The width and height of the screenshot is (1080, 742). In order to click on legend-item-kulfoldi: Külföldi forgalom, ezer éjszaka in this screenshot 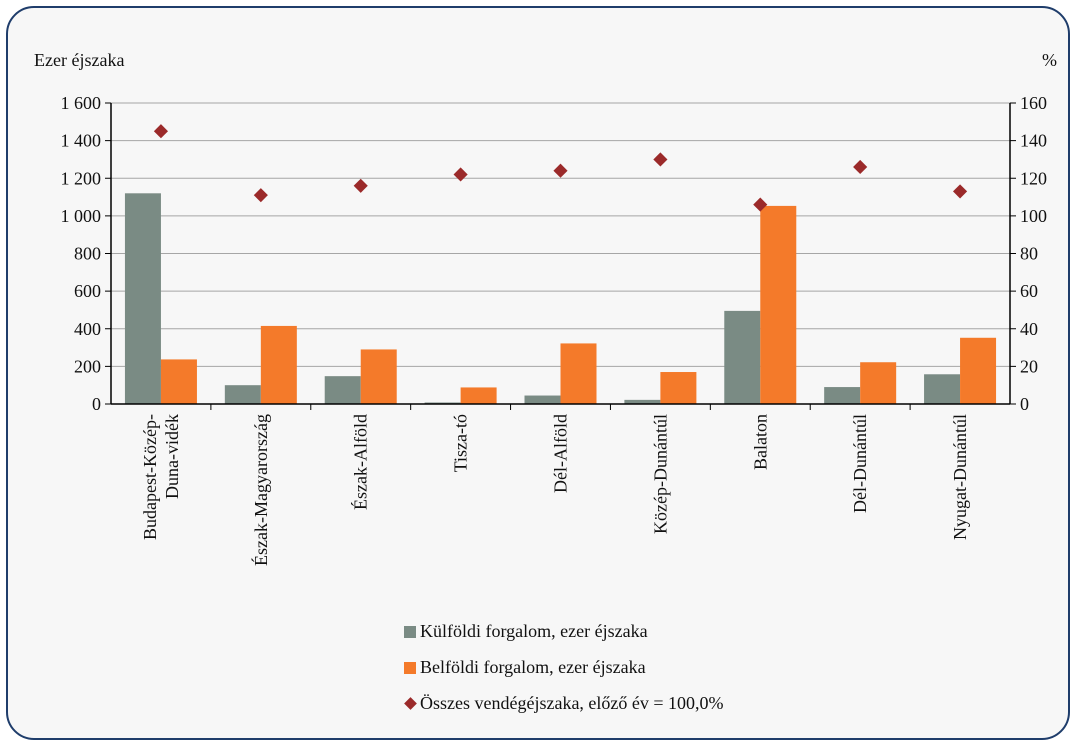, I will do `click(526, 631)`.